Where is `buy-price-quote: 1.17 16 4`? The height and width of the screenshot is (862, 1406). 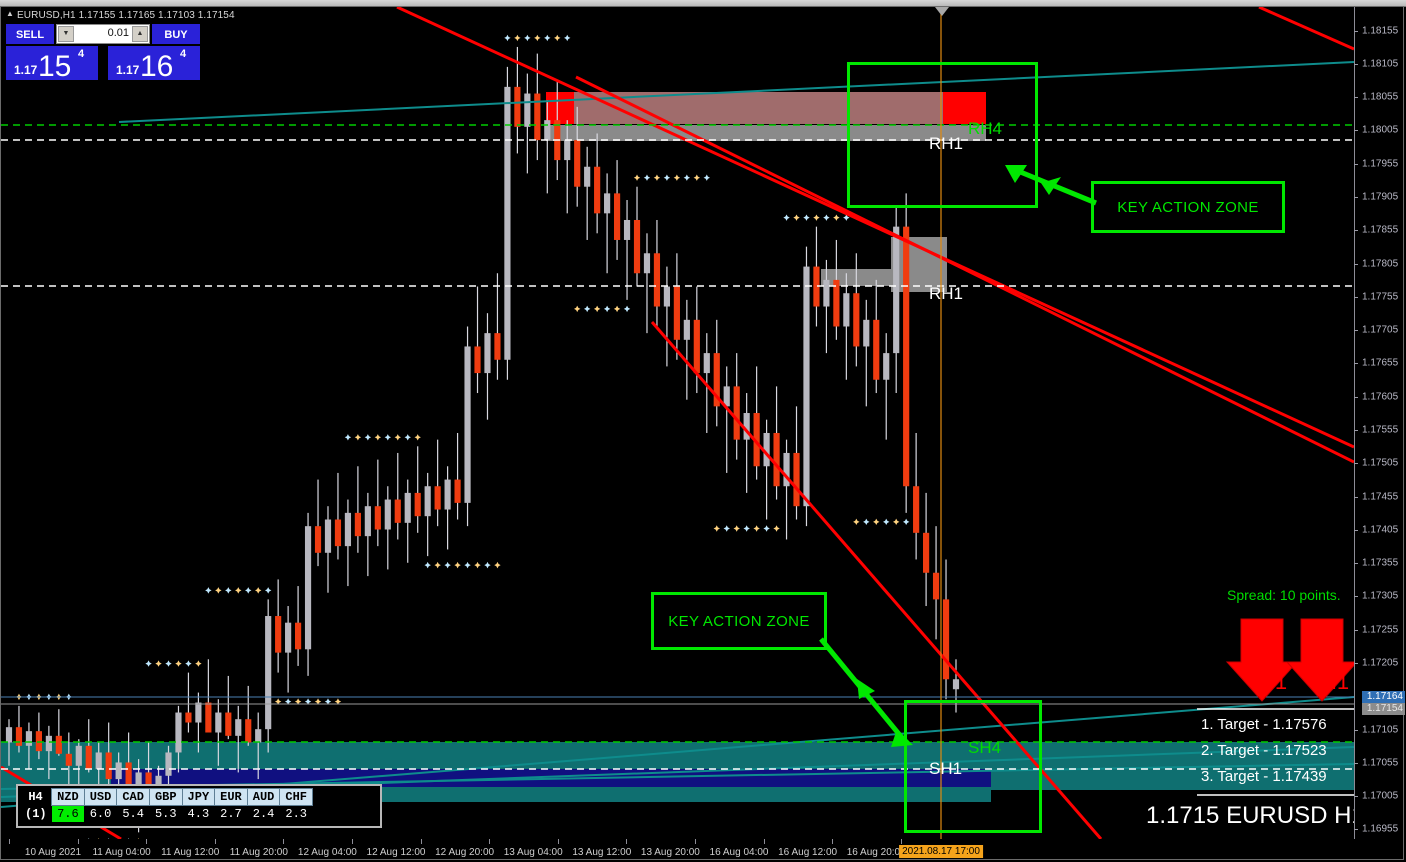 buy-price-quote: 1.17 16 4 is located at coordinates (154, 63).